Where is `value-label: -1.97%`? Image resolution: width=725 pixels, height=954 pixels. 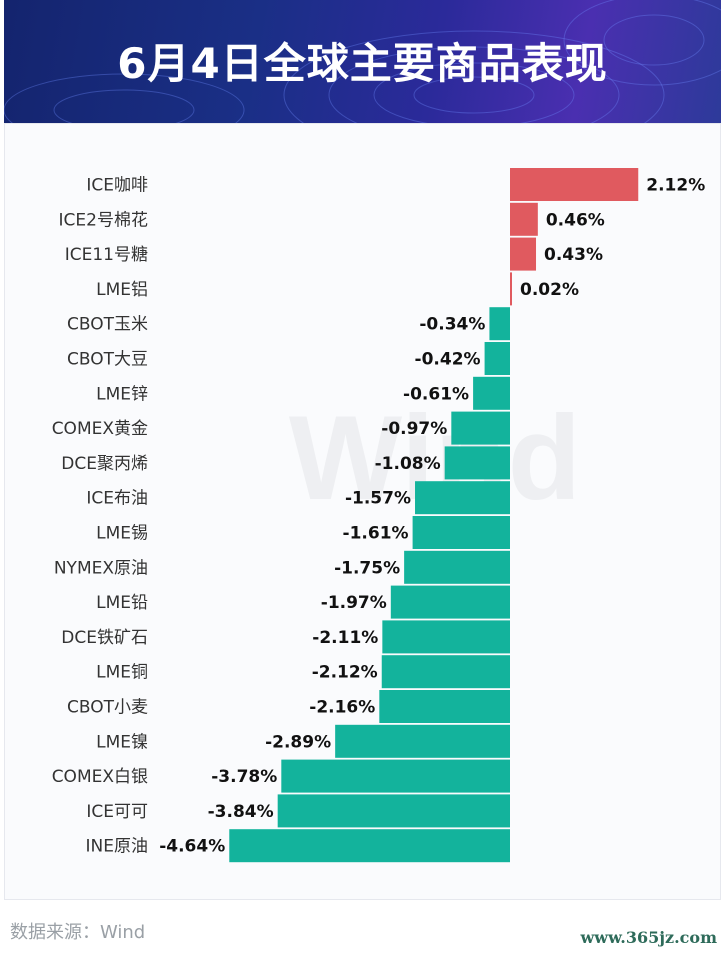
value-label: -1.97% is located at coordinates (354, 603).